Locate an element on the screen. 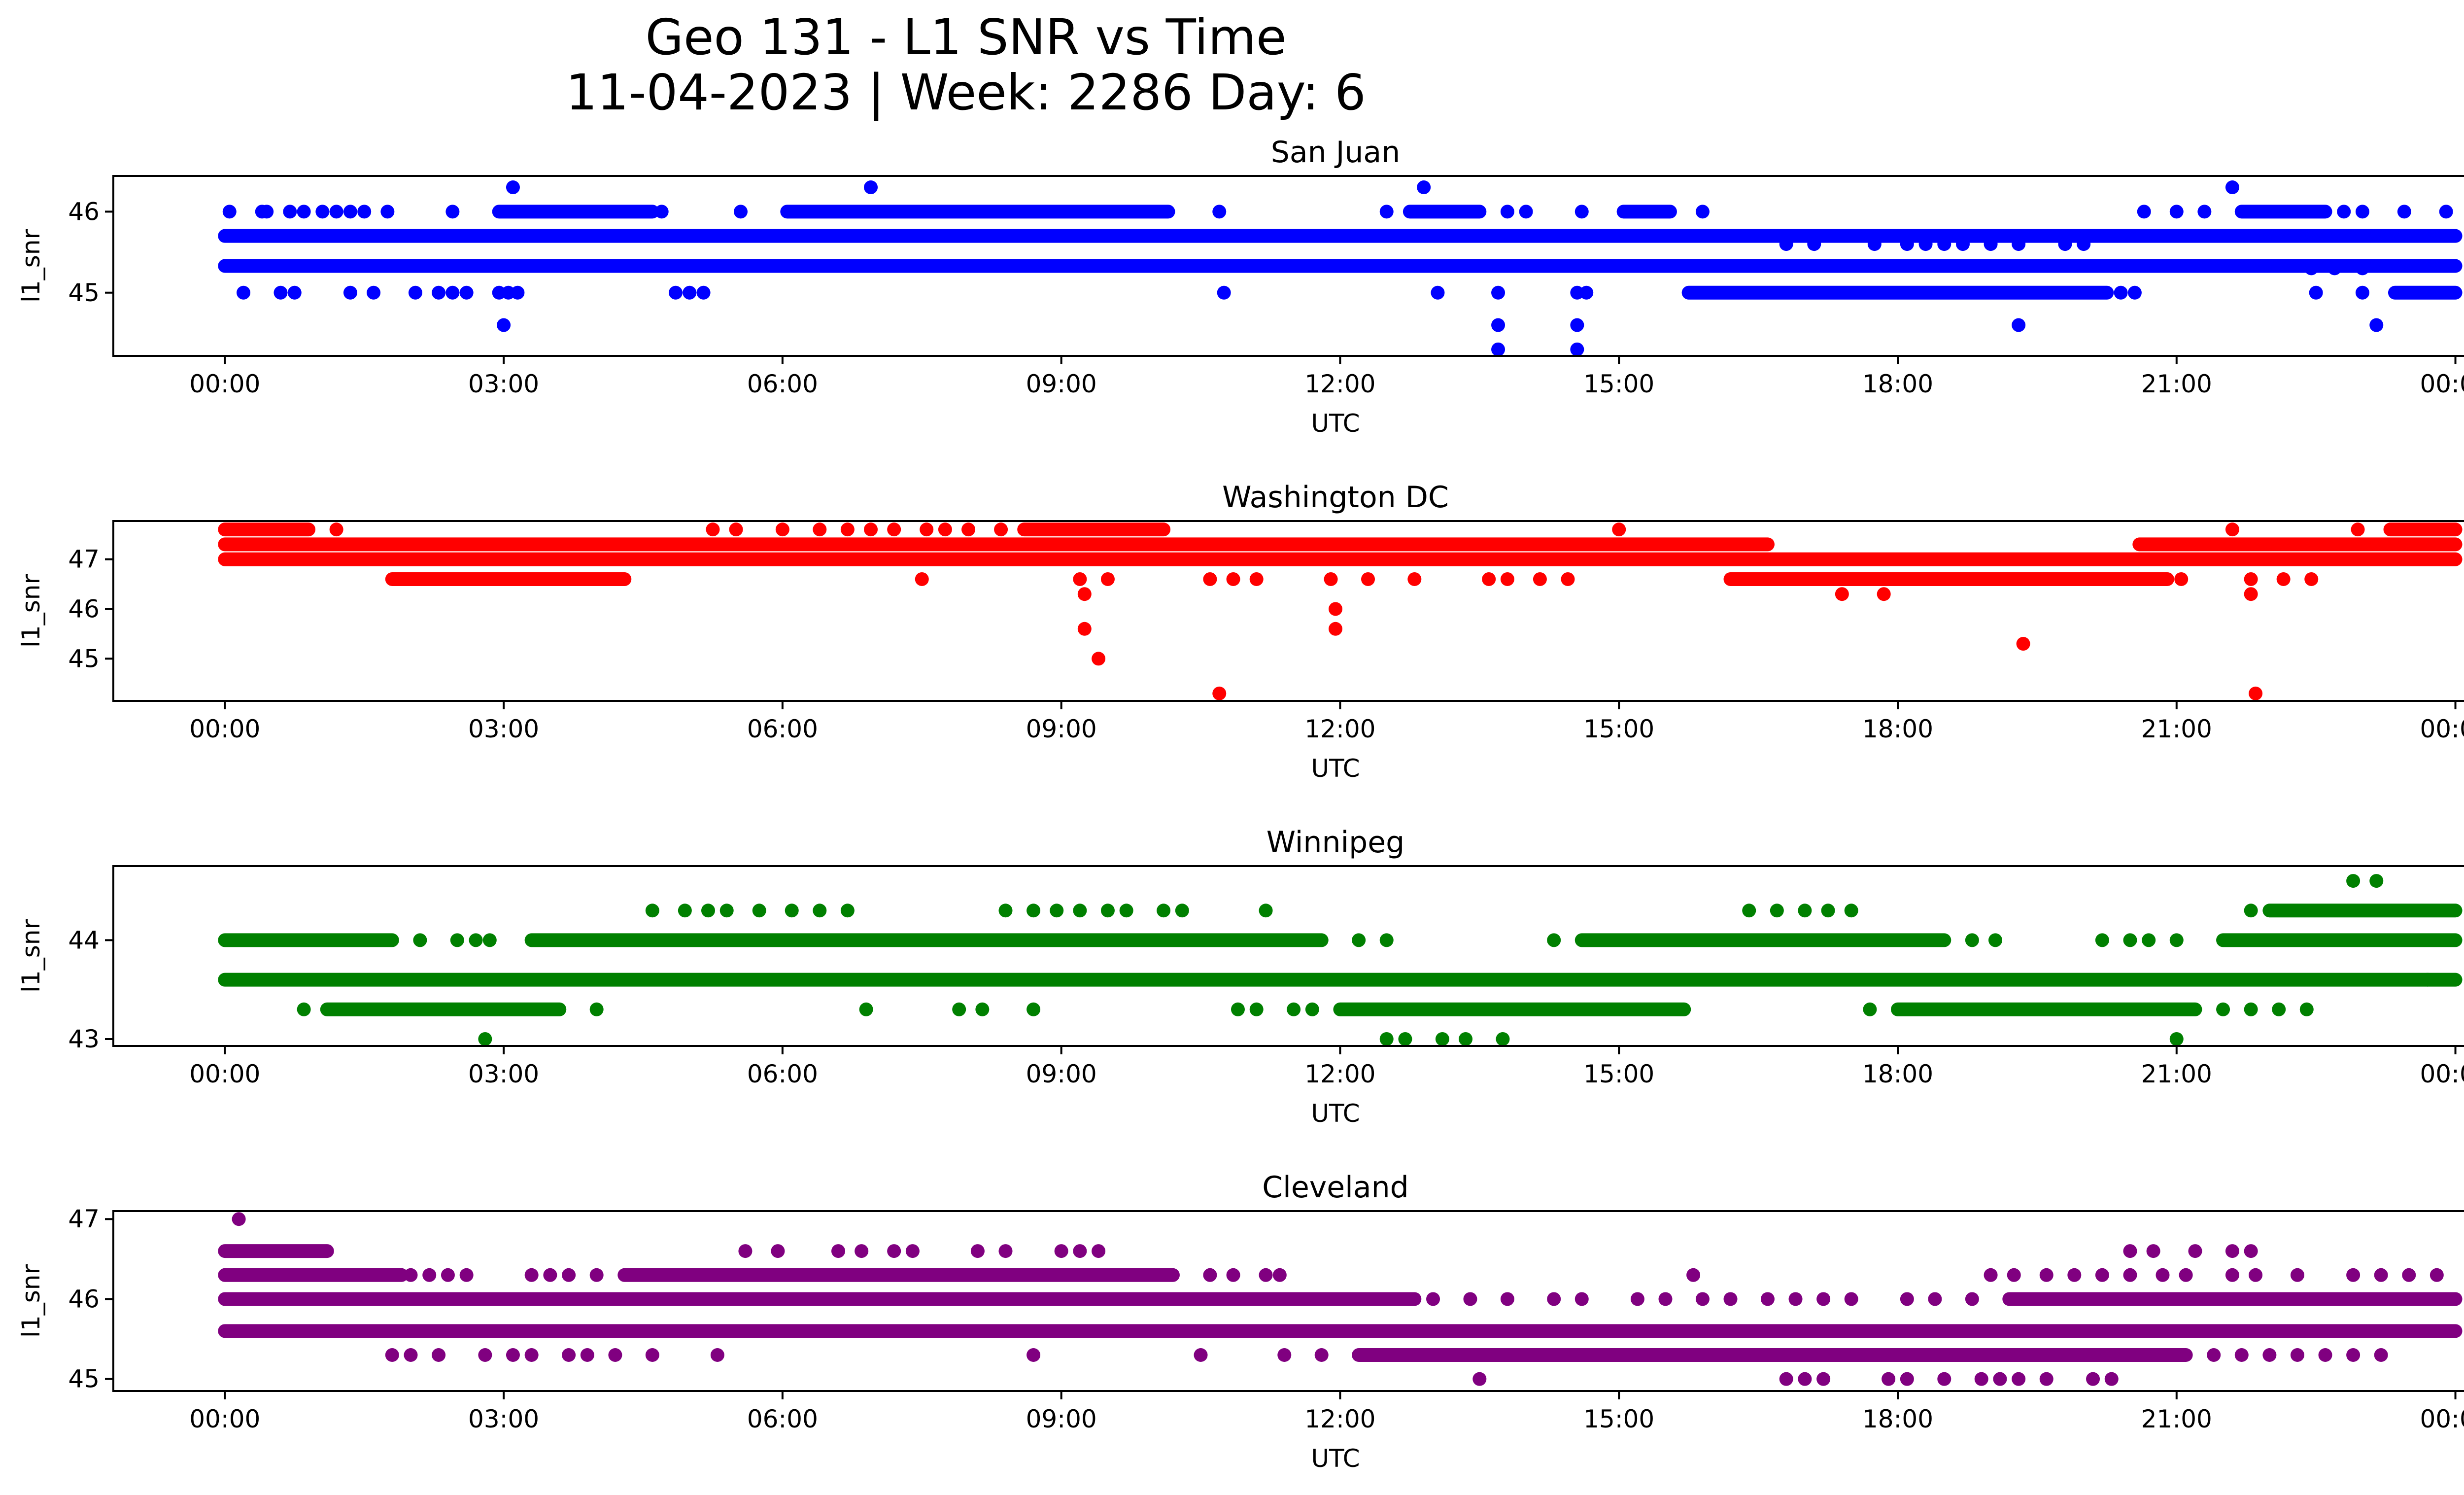  y-tick-label: 44 is located at coordinates (84, 940).